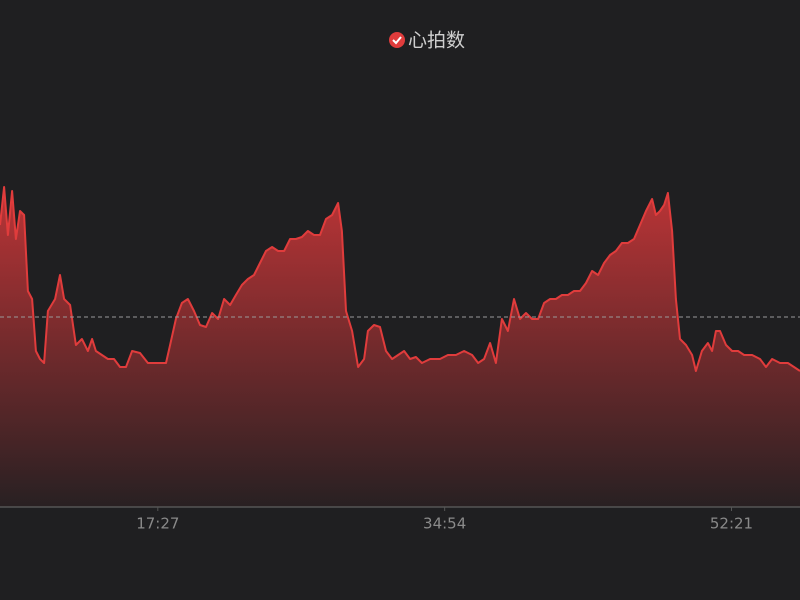 This screenshot has height=600, width=800. I want to click on x-tick-label: 52:21, so click(731, 524).